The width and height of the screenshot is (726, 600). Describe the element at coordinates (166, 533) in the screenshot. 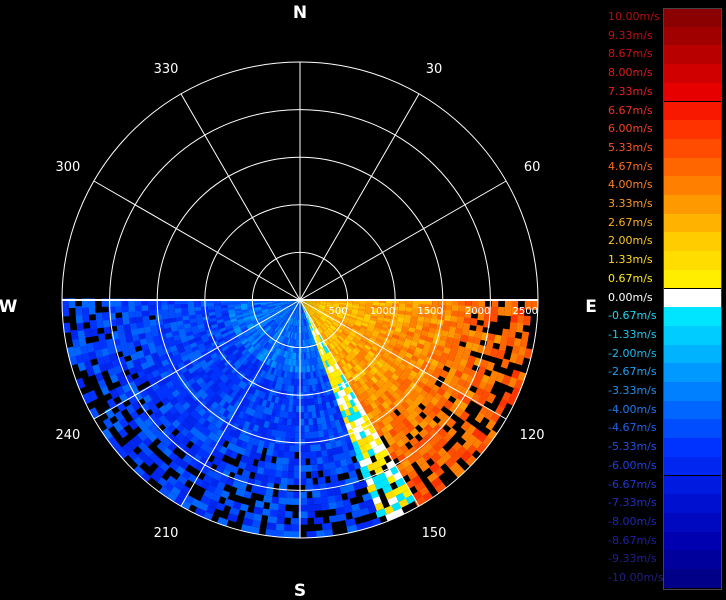

I see `azimuth-tick-label: 210` at that location.